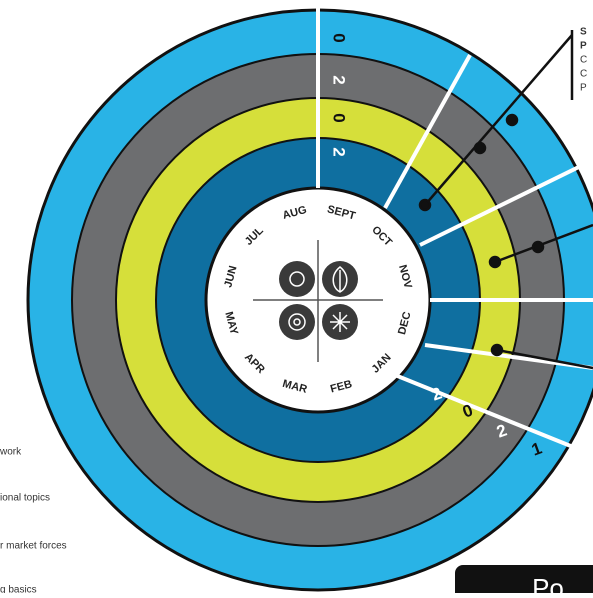  What do you see at coordinates (18, 589) in the screenshot?
I see `side-label: g basics` at bounding box center [18, 589].